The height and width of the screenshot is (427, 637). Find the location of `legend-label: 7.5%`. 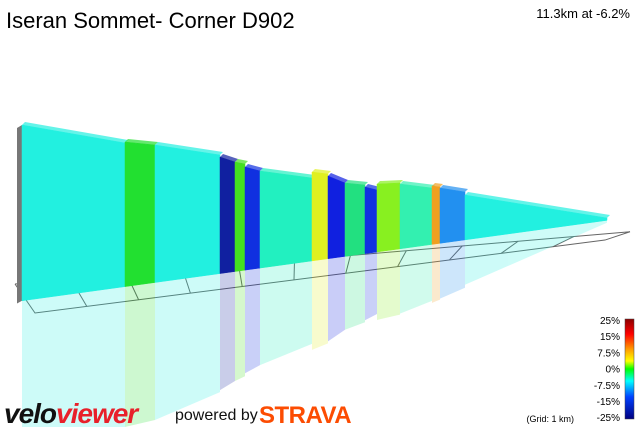

legend-label: 7.5% is located at coordinates (608, 353).